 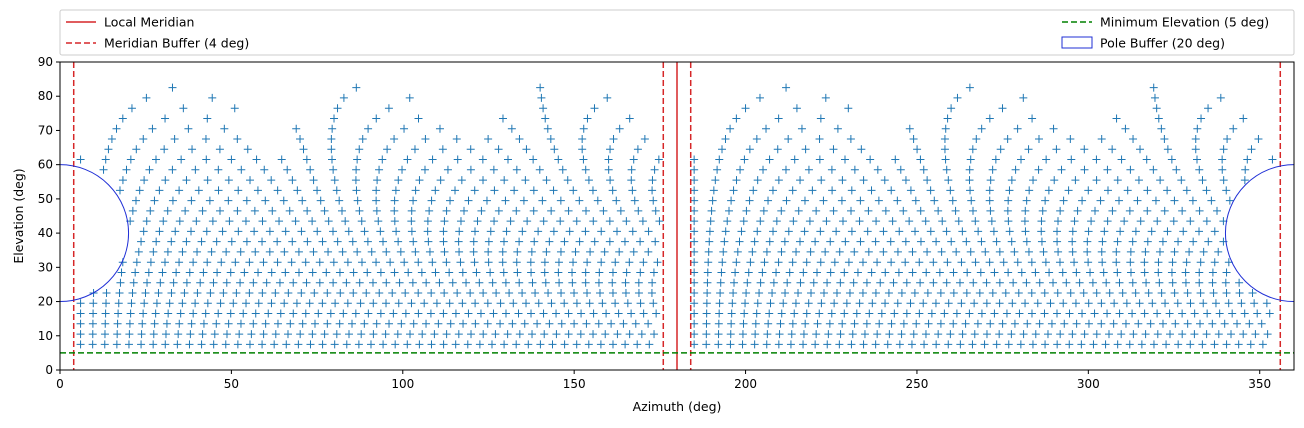 I want to click on x-tick-label: 0, so click(x=60, y=384).